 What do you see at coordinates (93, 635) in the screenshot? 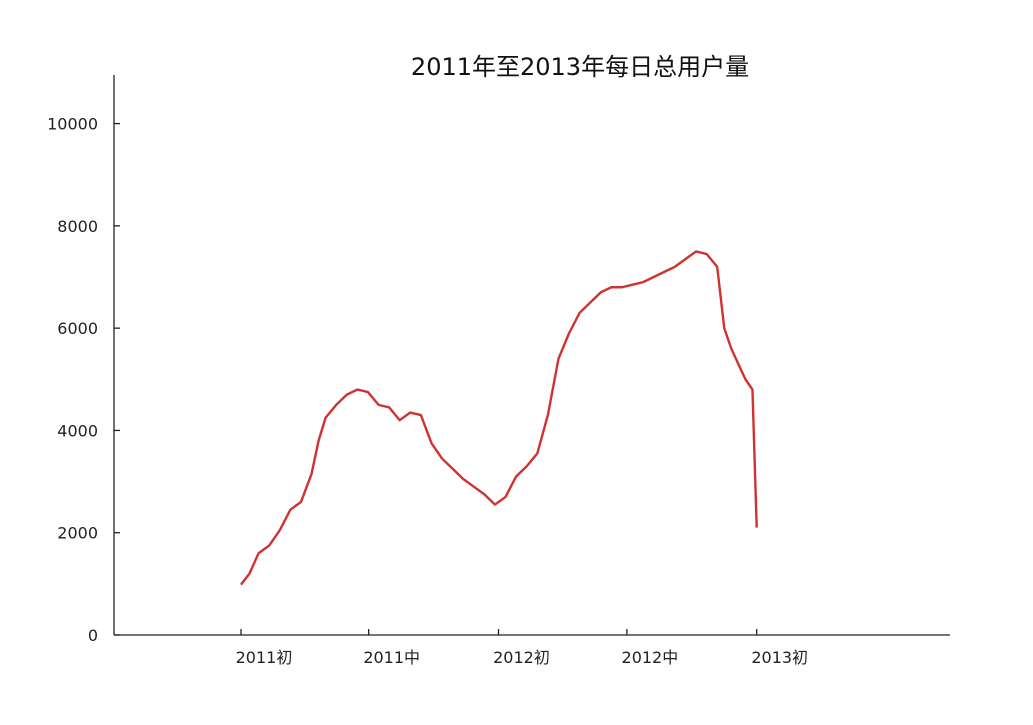
I see `y-tick-label: 0` at bounding box center [93, 635].